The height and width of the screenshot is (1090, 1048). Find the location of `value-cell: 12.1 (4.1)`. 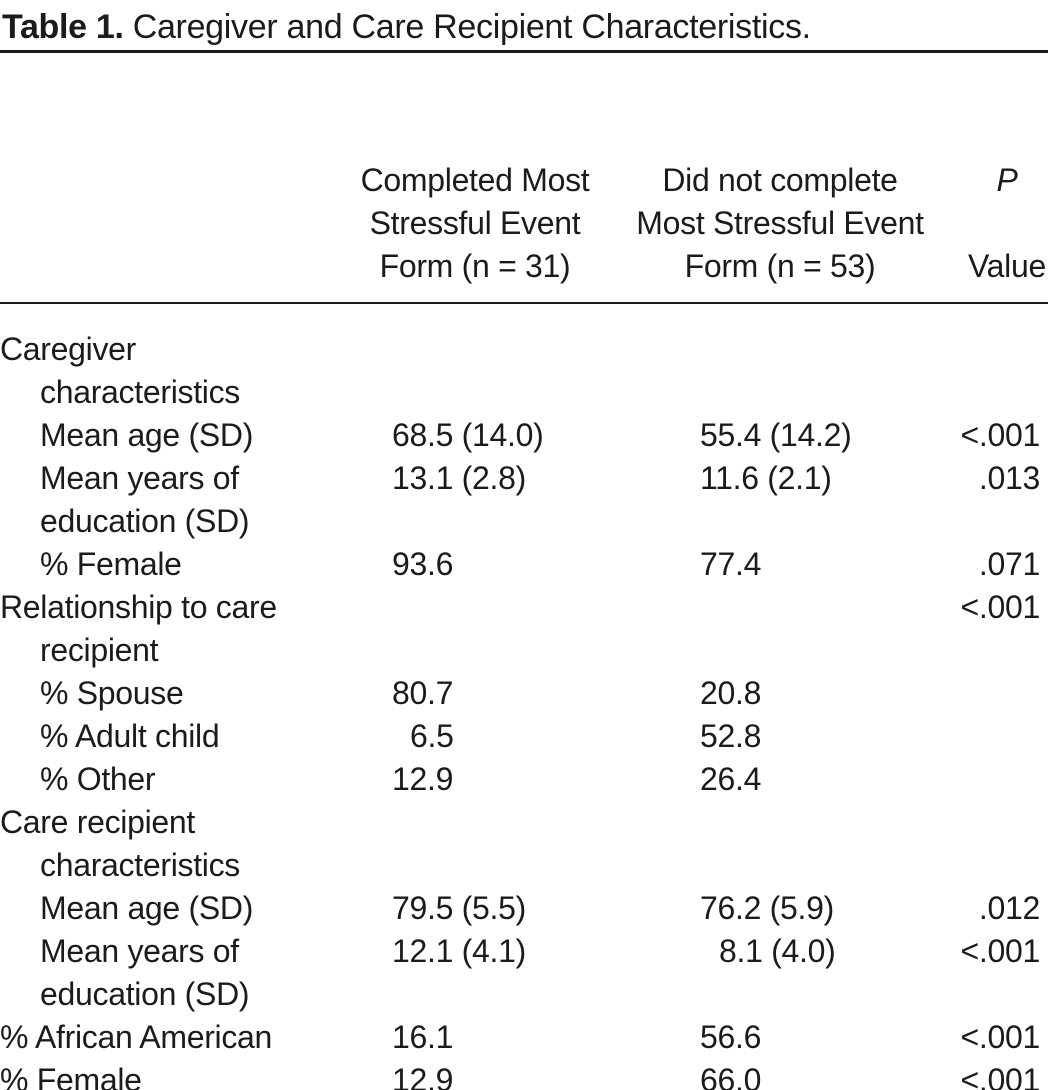

value-cell: 12.1 (4.1) is located at coordinates (459, 951).